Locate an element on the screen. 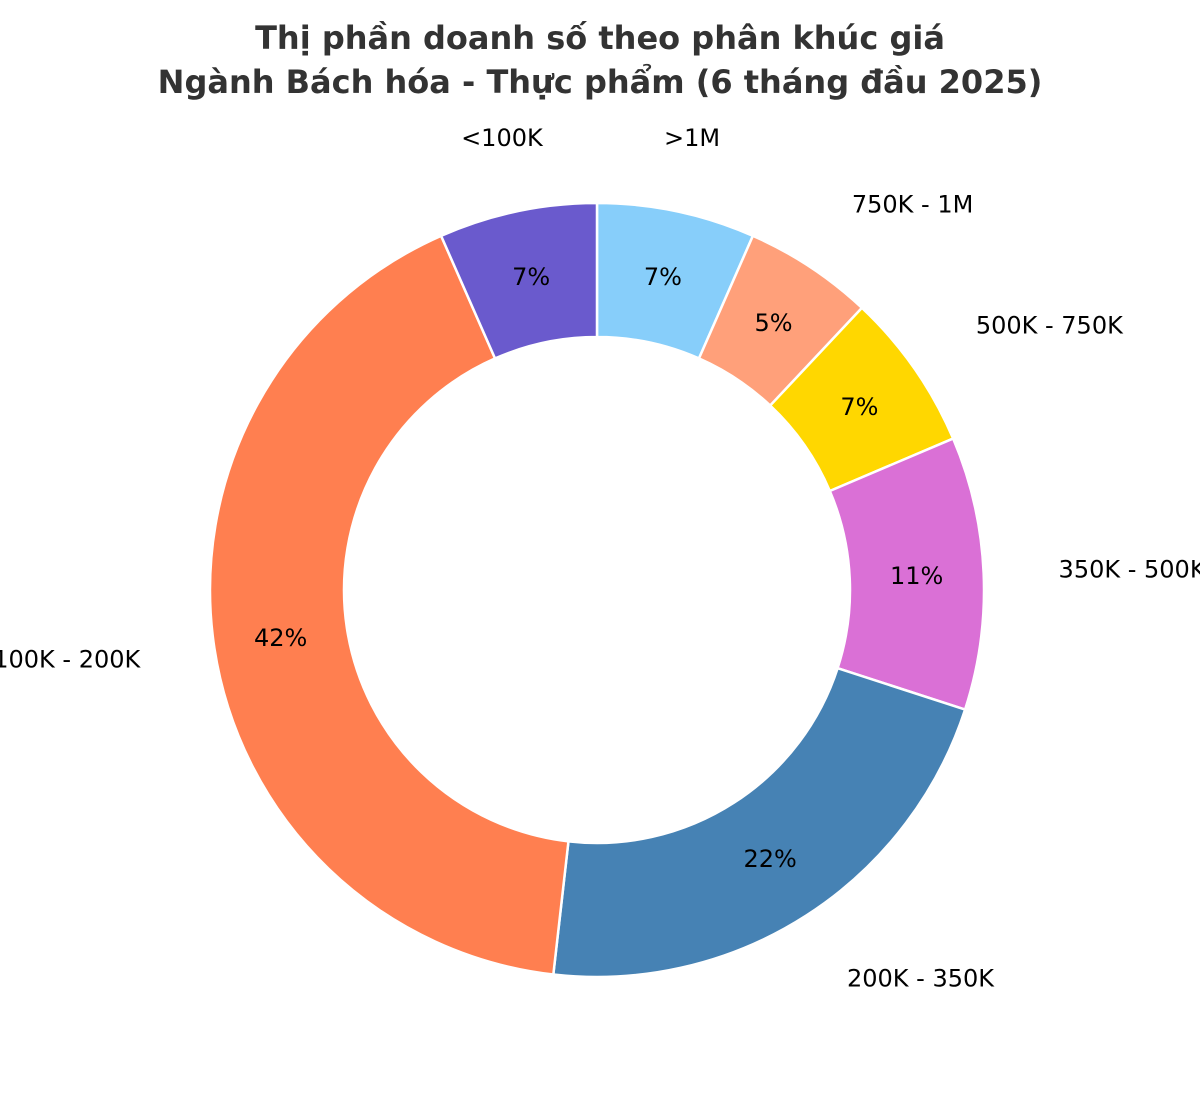  slice-percent-label: 22% is located at coordinates (769, 859).